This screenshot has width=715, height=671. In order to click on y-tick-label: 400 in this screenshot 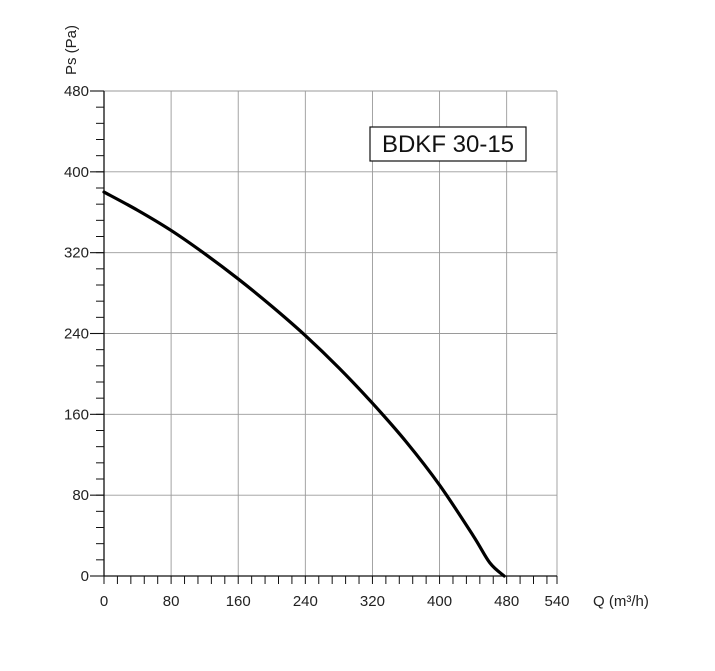, I will do `click(76, 172)`.